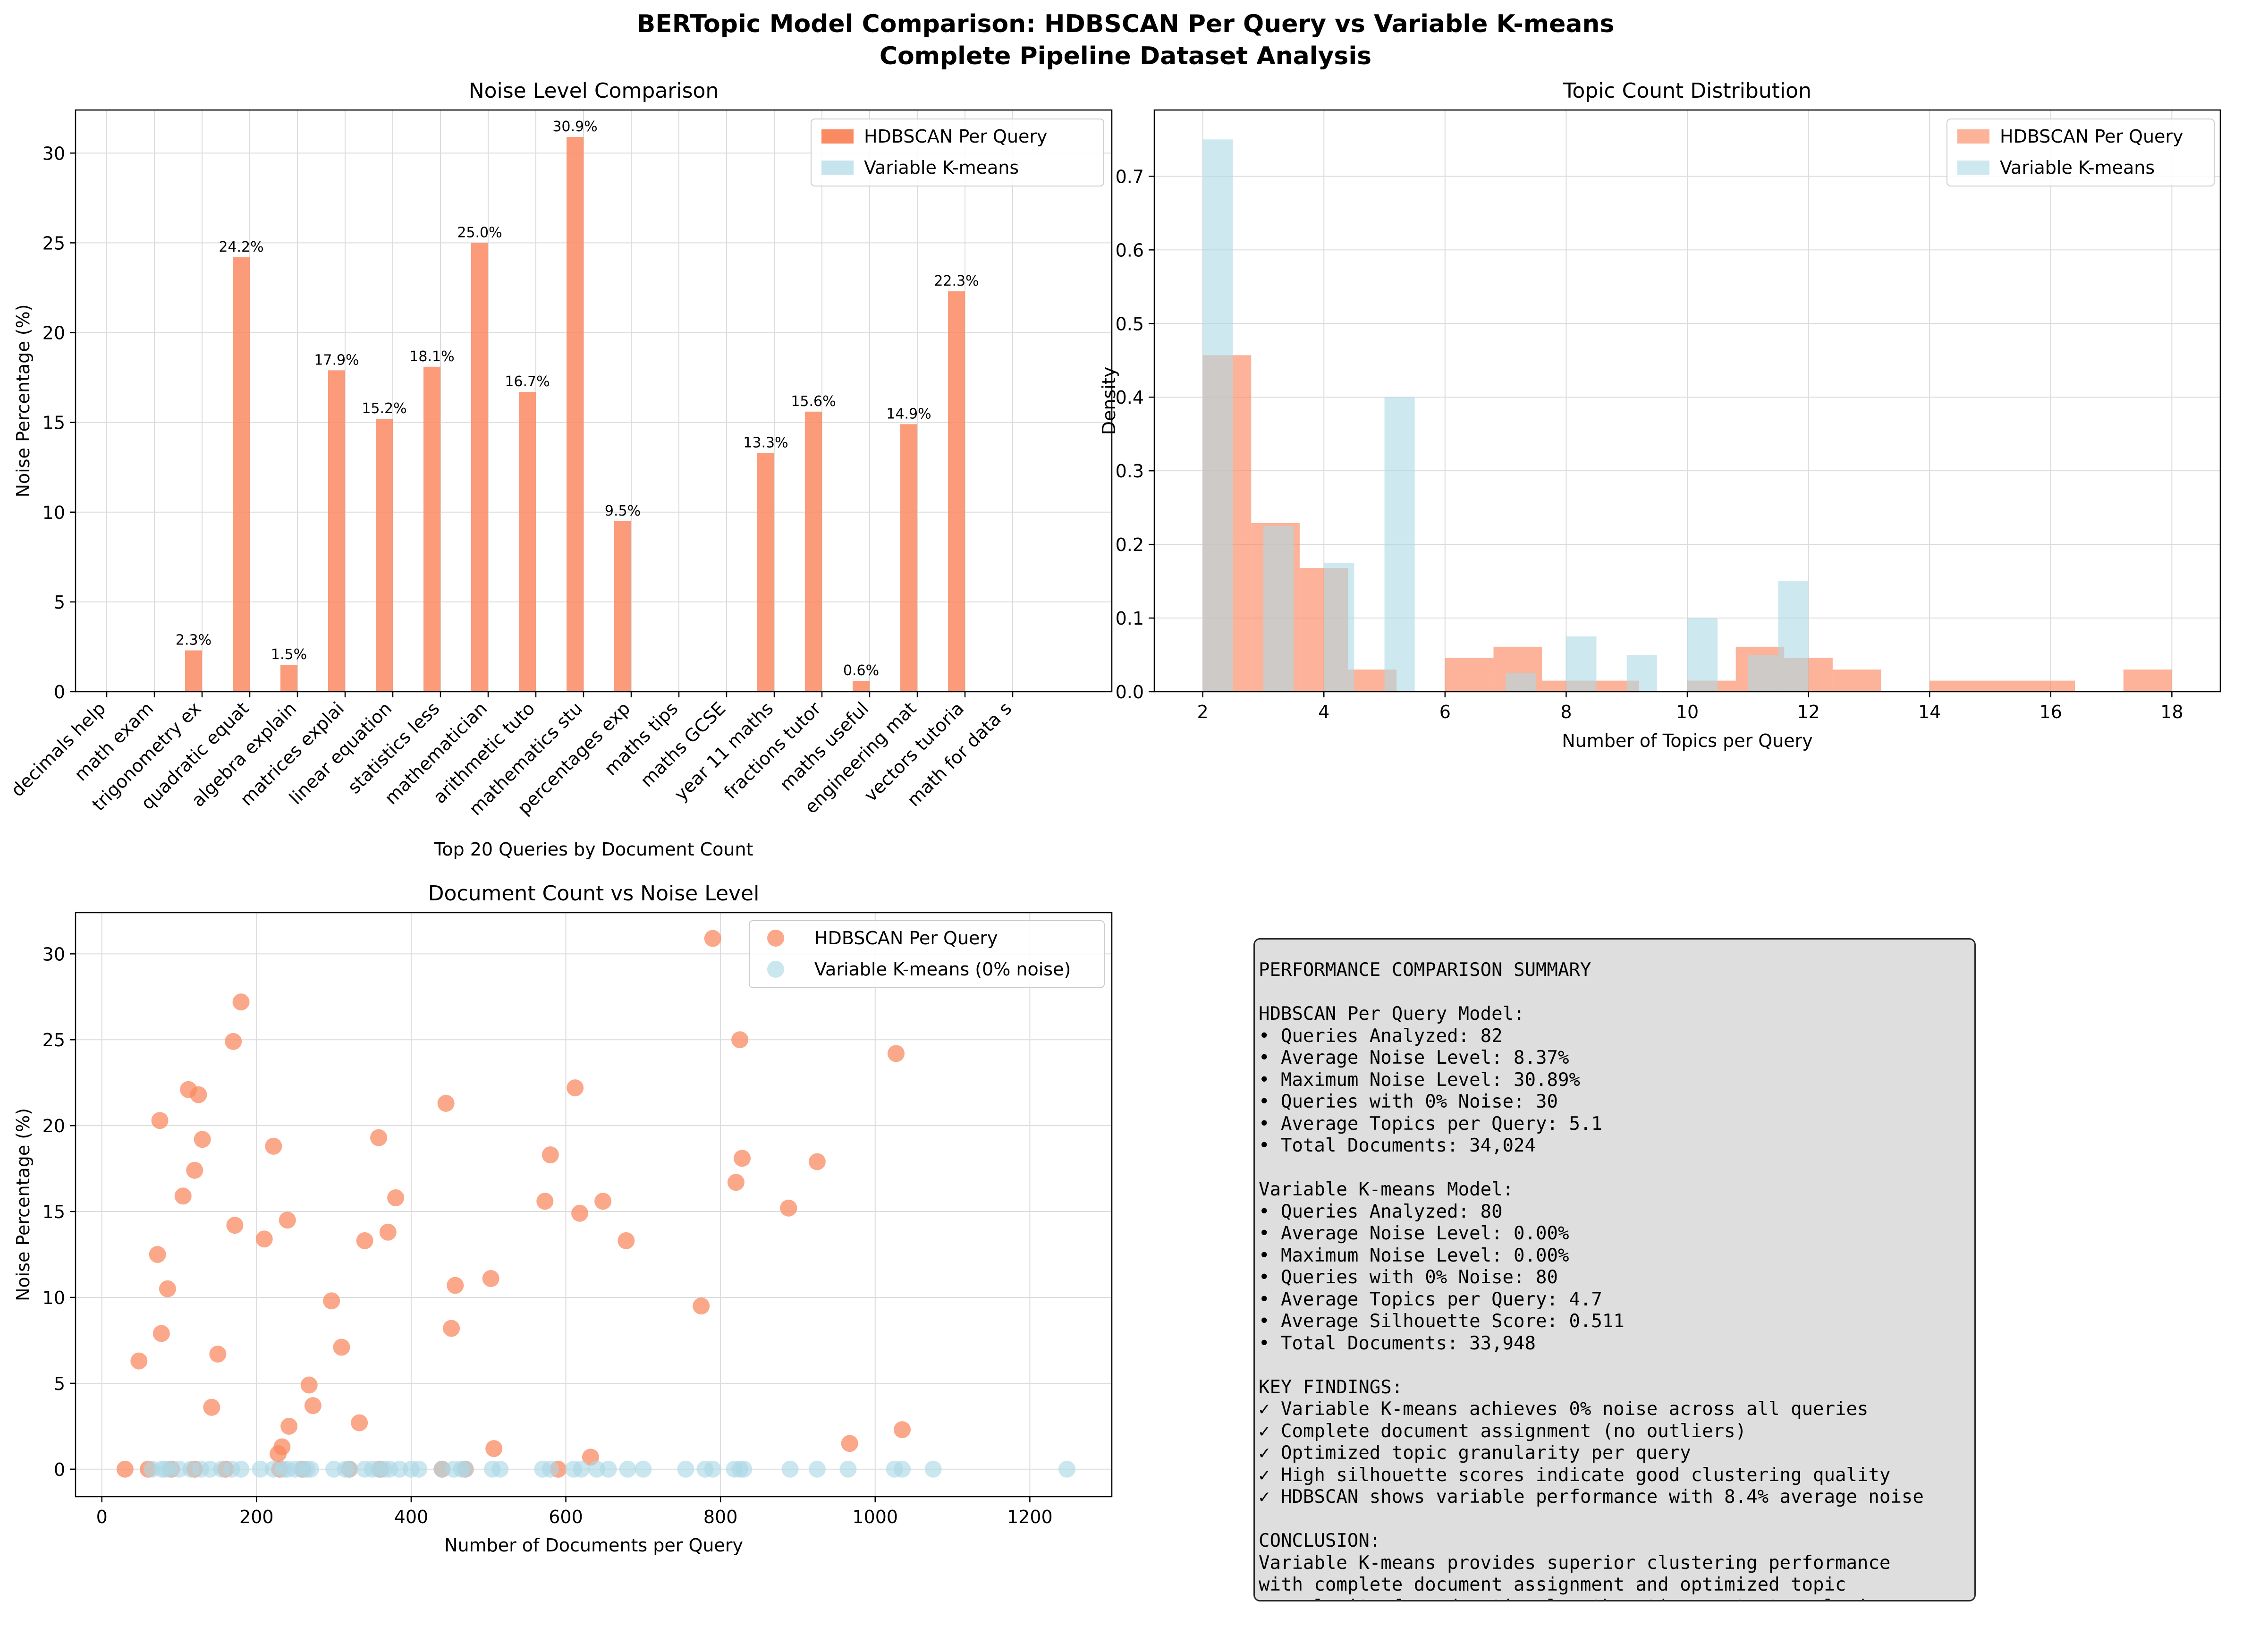 The image size is (2251, 1652). I want to click on x-tick-label: 14, so click(1929, 712).